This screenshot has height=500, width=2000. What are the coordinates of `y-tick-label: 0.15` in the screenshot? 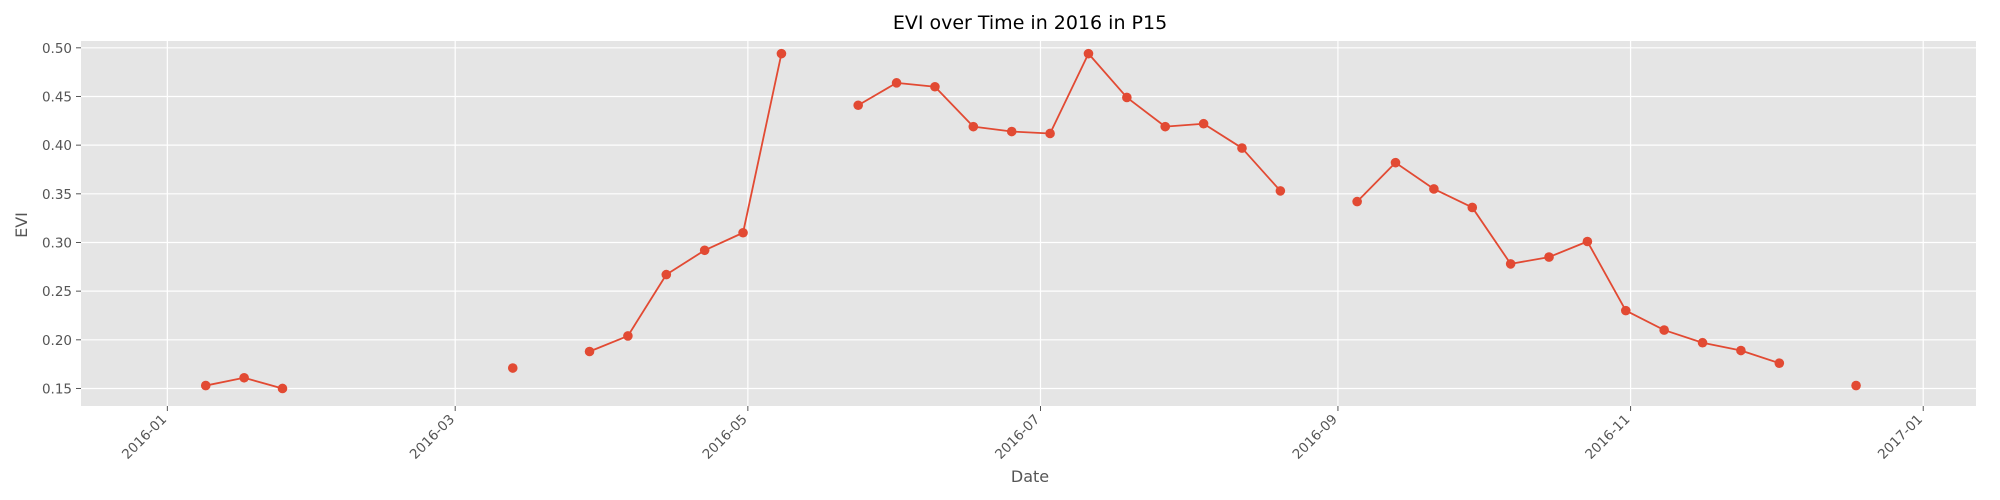 It's located at (57, 389).